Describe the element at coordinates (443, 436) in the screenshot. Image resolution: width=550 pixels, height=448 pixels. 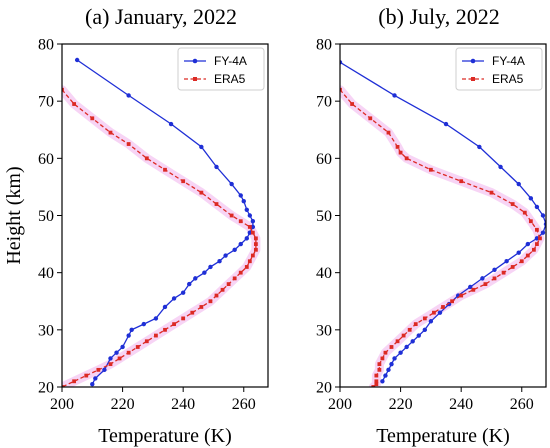
I see `x-axis-label: Temperature (K)` at that location.